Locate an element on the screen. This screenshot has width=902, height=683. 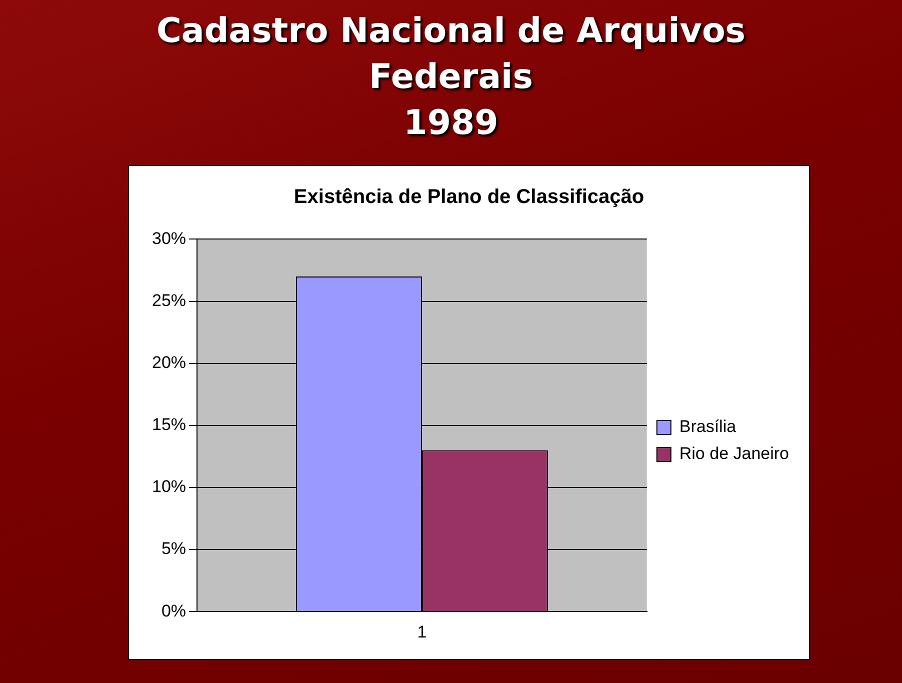
y-tick-label: 0% is located at coordinates (173, 610).